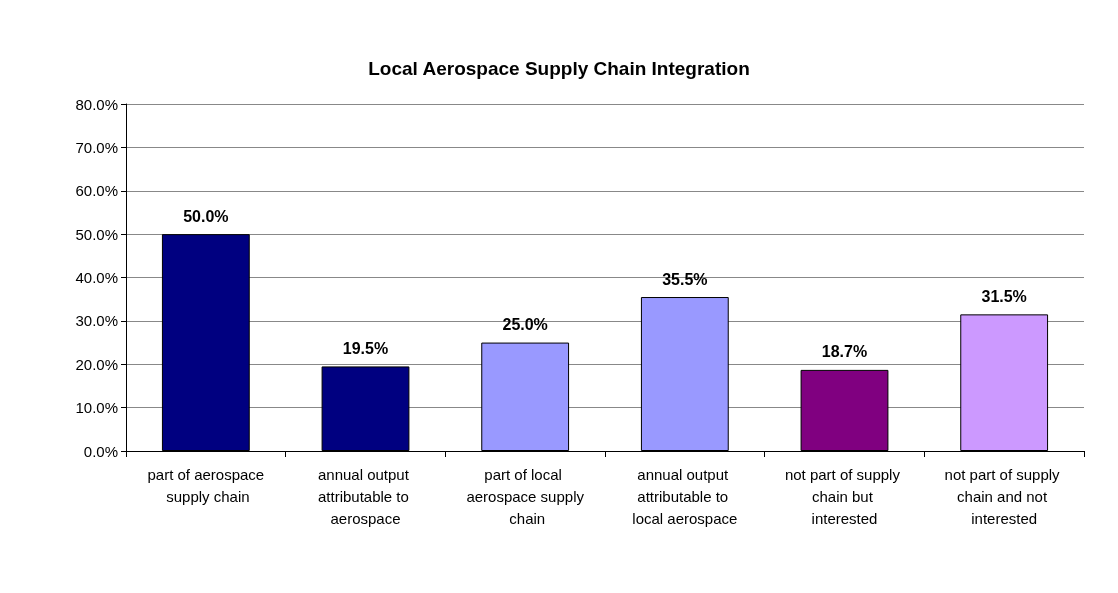  Describe the element at coordinates (559, 68) in the screenshot. I see `chart-title: Local Aerospace Supply Chain Integration` at that location.